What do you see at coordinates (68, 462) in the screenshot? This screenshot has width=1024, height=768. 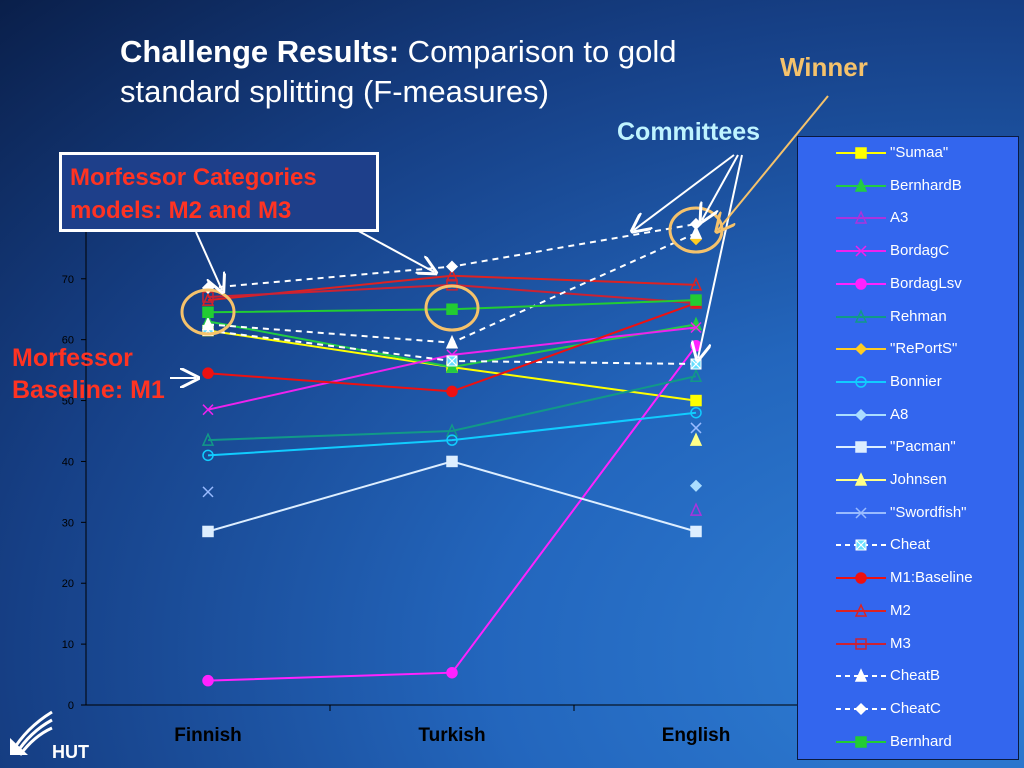 I see `y-tick-label: 40` at bounding box center [68, 462].